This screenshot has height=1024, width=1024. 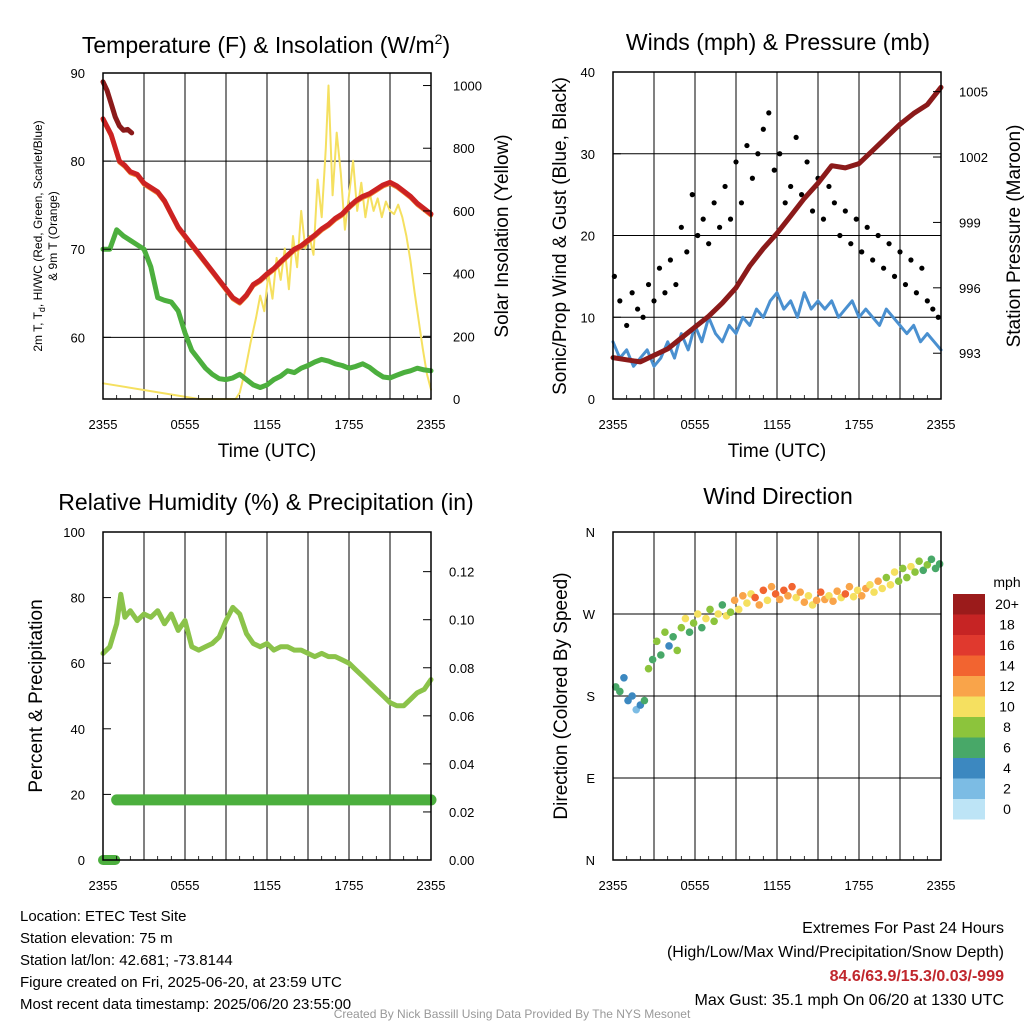 I want to click on y-tick-label: 10, so click(x=588, y=317).